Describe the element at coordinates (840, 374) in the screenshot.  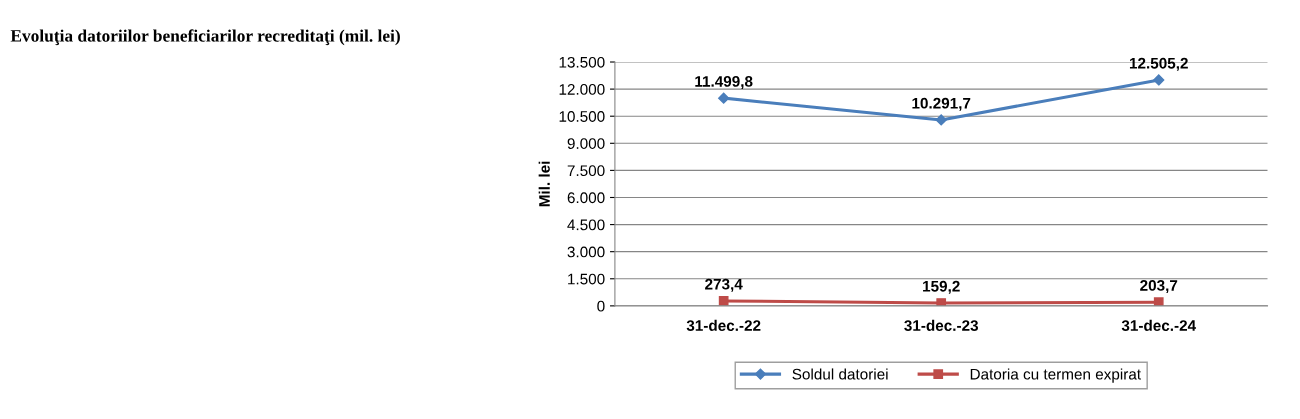
I see `legend-label: Soldul datoriei` at that location.